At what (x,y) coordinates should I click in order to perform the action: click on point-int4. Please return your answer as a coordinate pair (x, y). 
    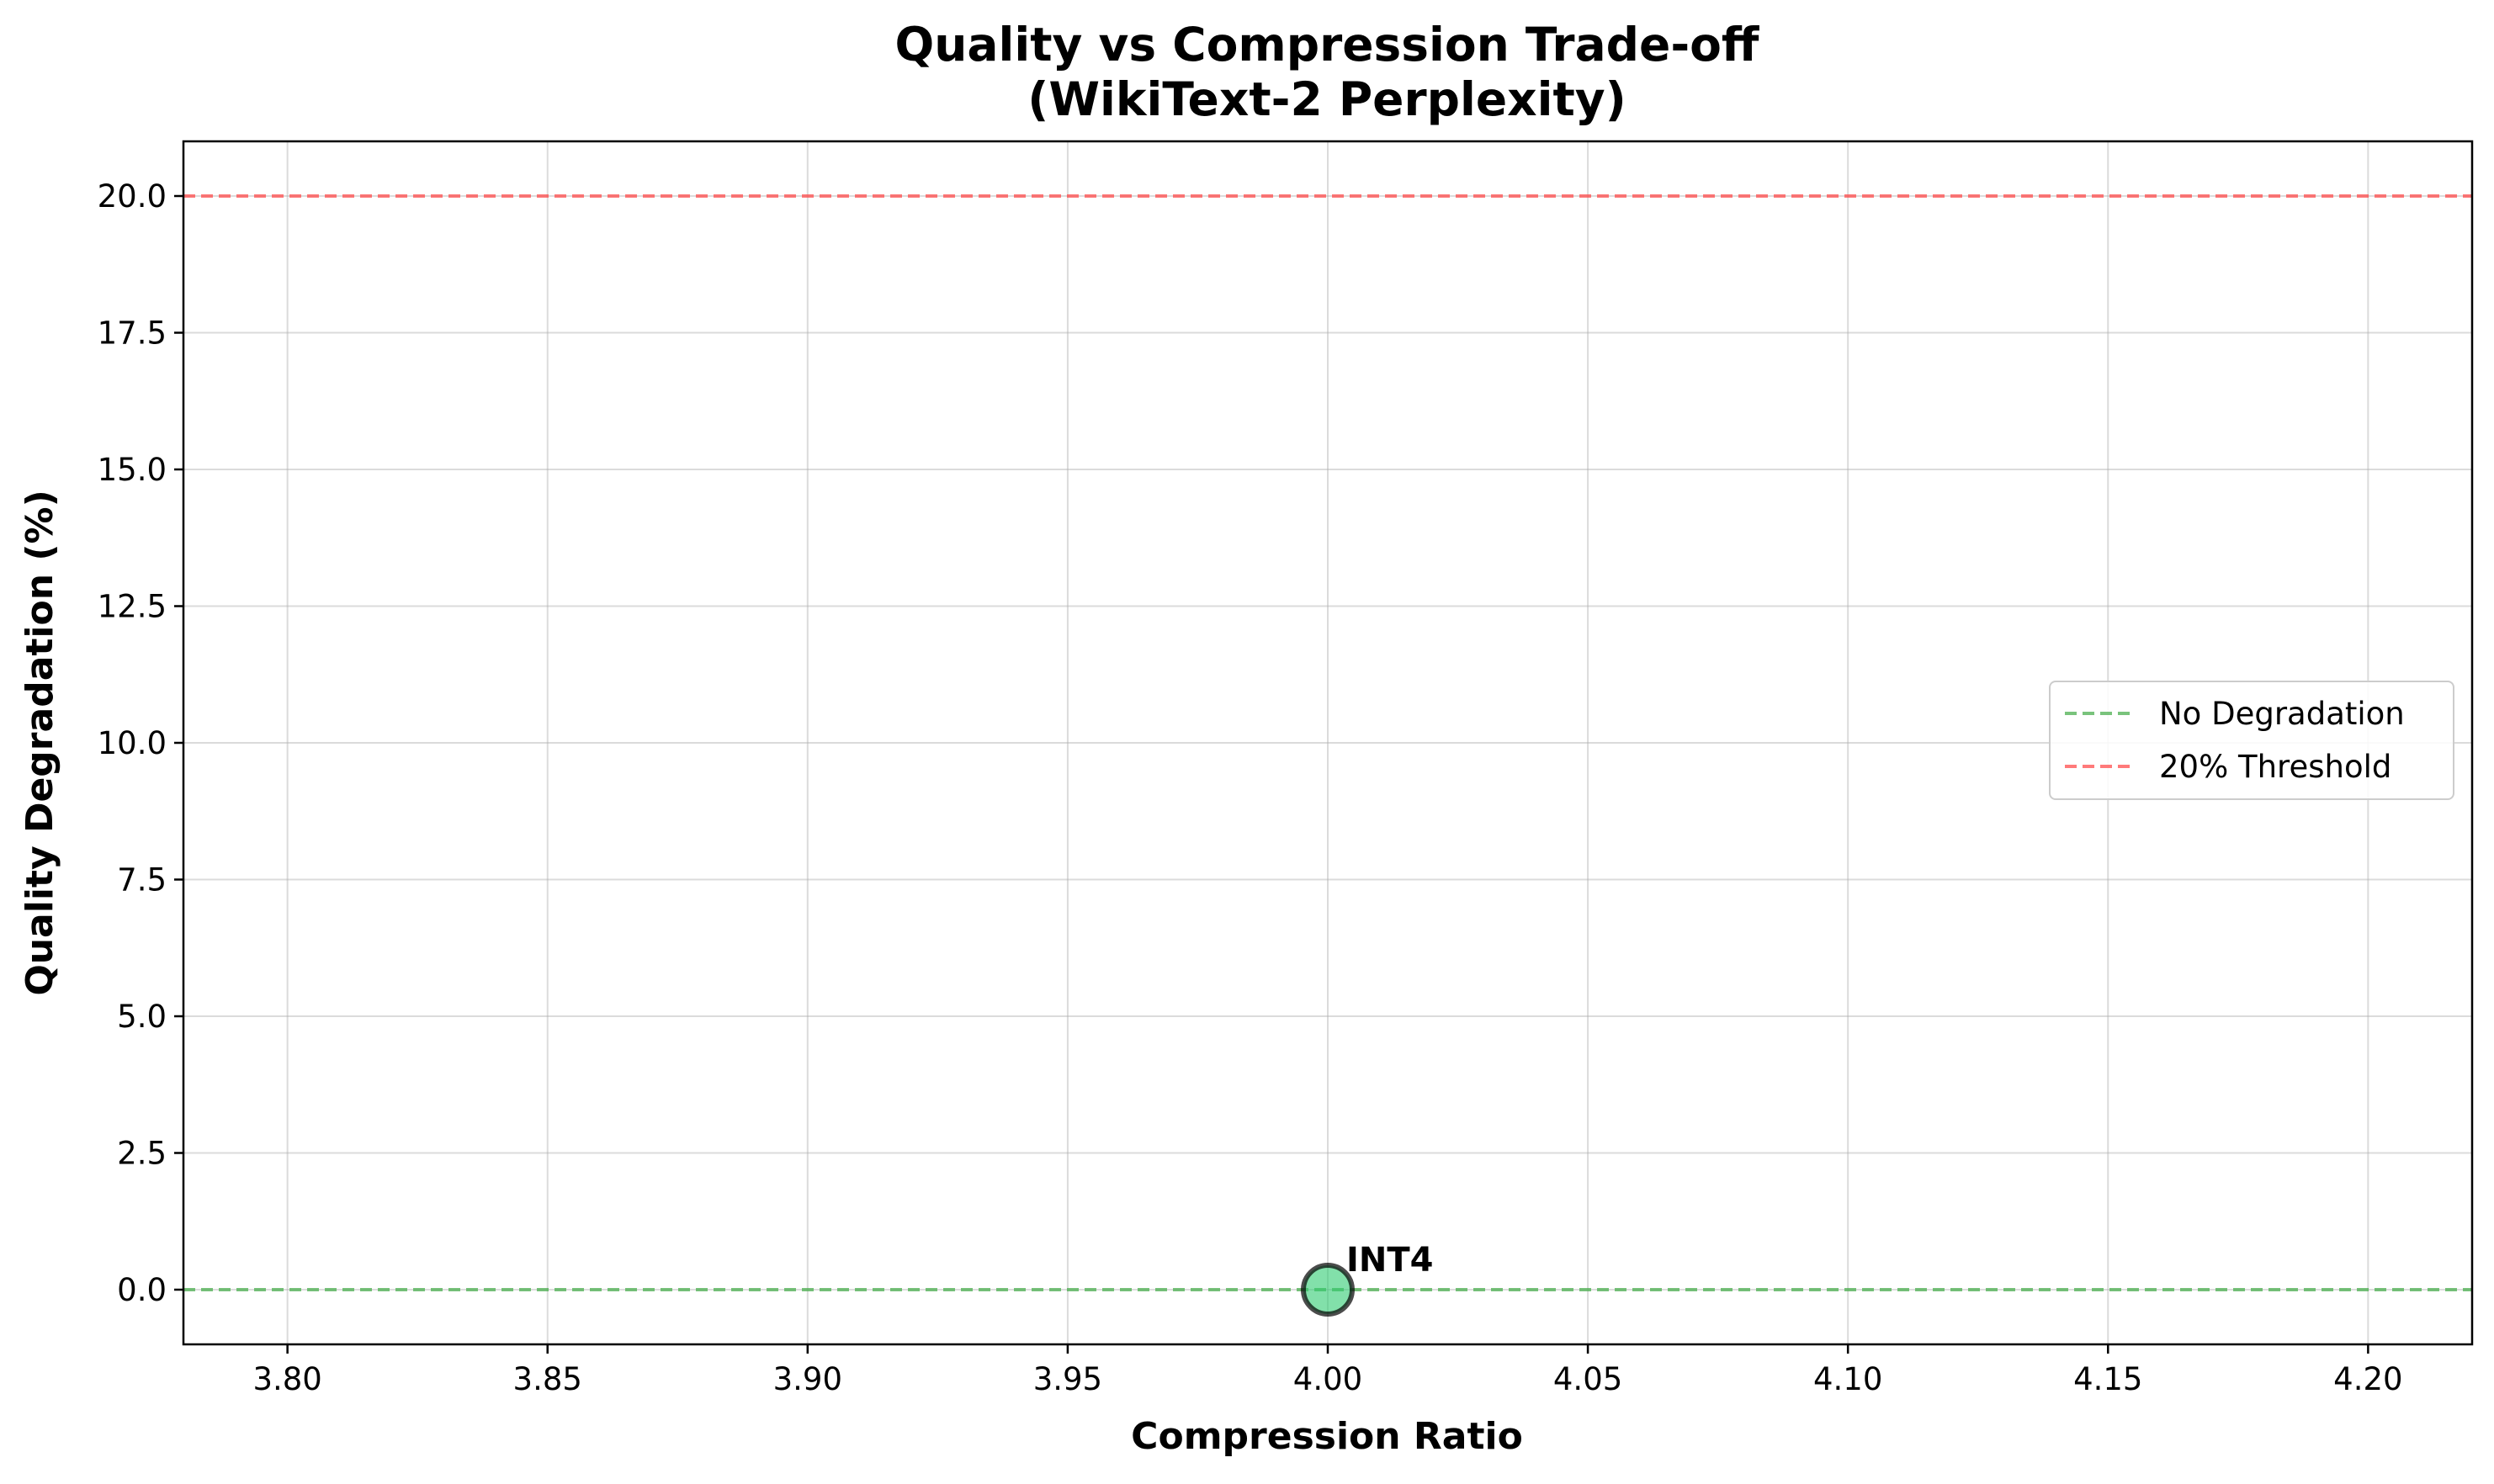
    Looking at the image, I should click on (1328, 1290).